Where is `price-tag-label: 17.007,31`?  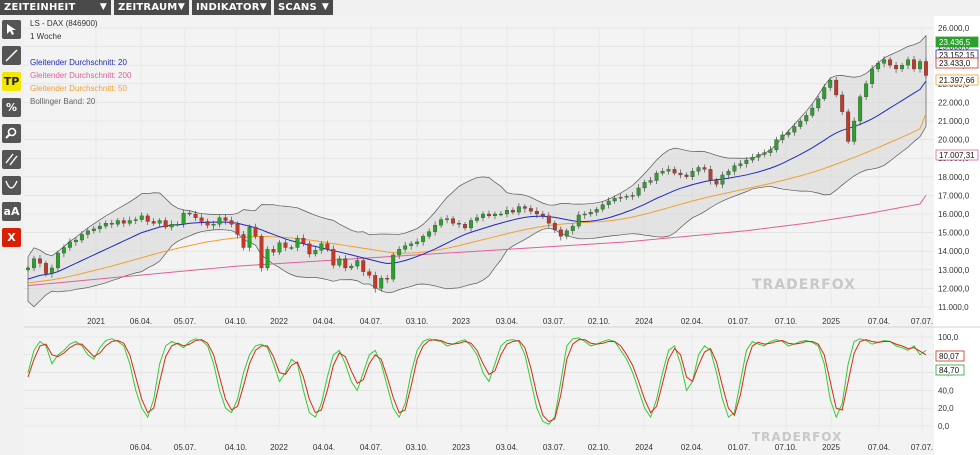 price-tag-label: 17.007,31 is located at coordinates (957, 155).